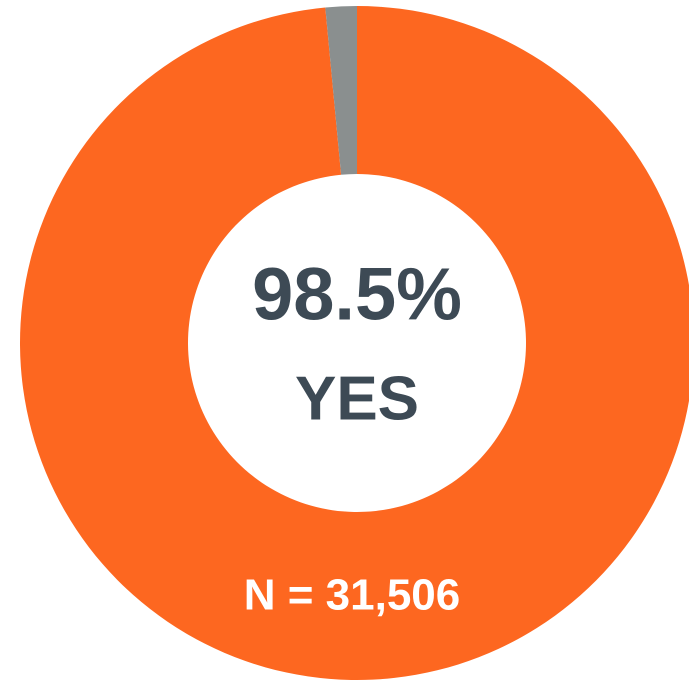  I want to click on annotation: N = 31,506, so click(352, 595).